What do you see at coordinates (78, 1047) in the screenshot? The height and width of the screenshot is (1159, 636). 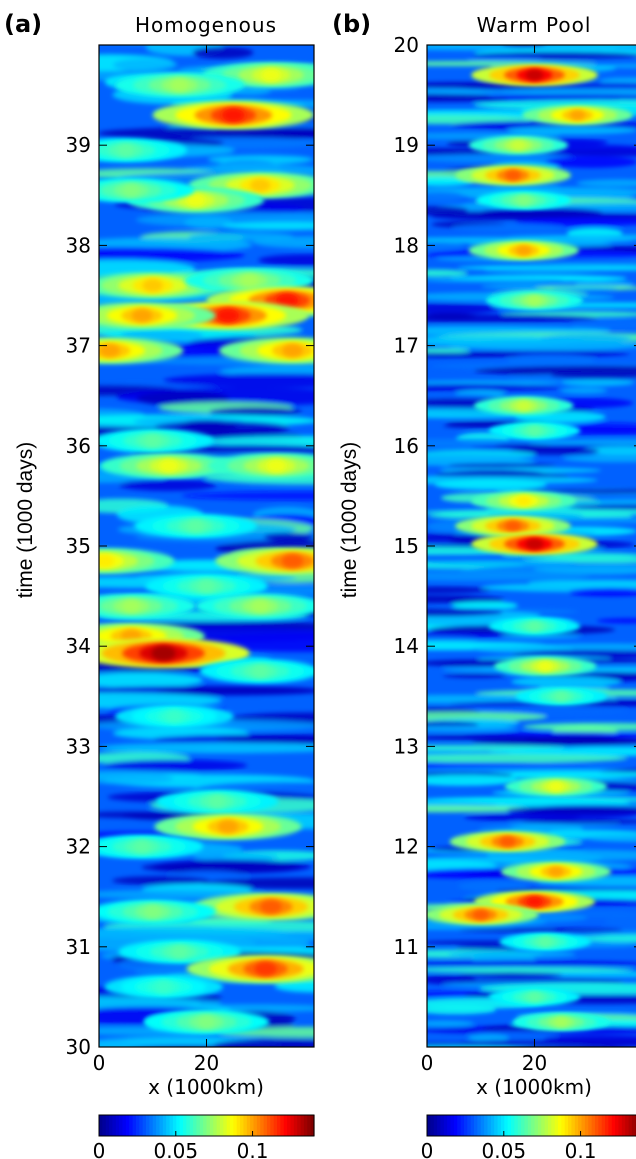 I see `ytick-label: 30` at bounding box center [78, 1047].